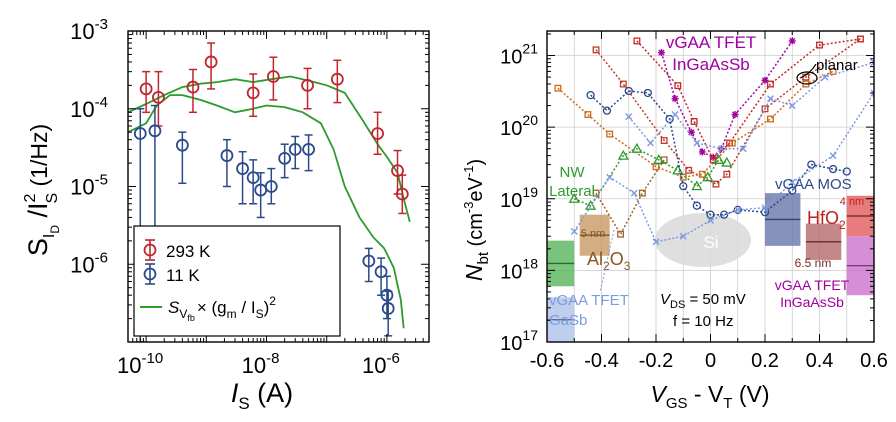 The height and width of the screenshot is (422, 896). What do you see at coordinates (547, 361) in the screenshot?
I see `x-tick-label: -0.6` at bounding box center [547, 361].